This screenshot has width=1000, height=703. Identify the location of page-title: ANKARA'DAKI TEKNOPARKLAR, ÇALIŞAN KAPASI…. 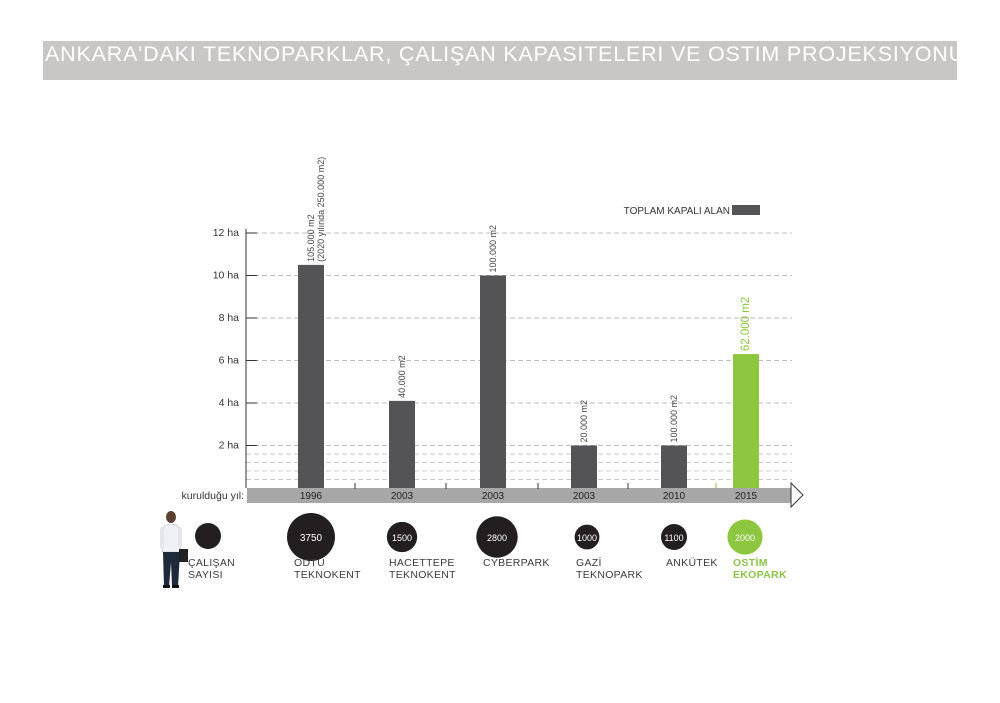
(505, 54).